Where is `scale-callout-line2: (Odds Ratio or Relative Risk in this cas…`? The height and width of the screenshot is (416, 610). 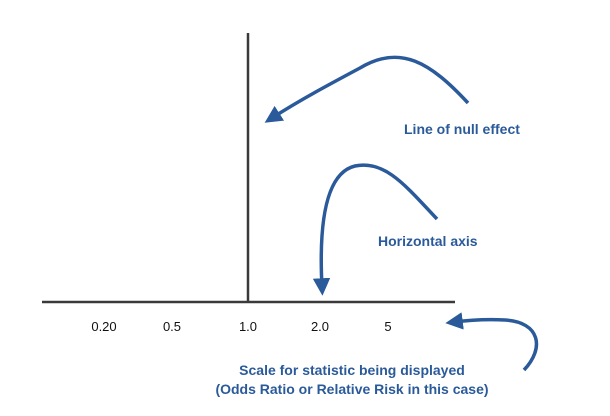
scale-callout-line2: (Odds Ratio or Relative Risk in this cas… is located at coordinates (351, 389).